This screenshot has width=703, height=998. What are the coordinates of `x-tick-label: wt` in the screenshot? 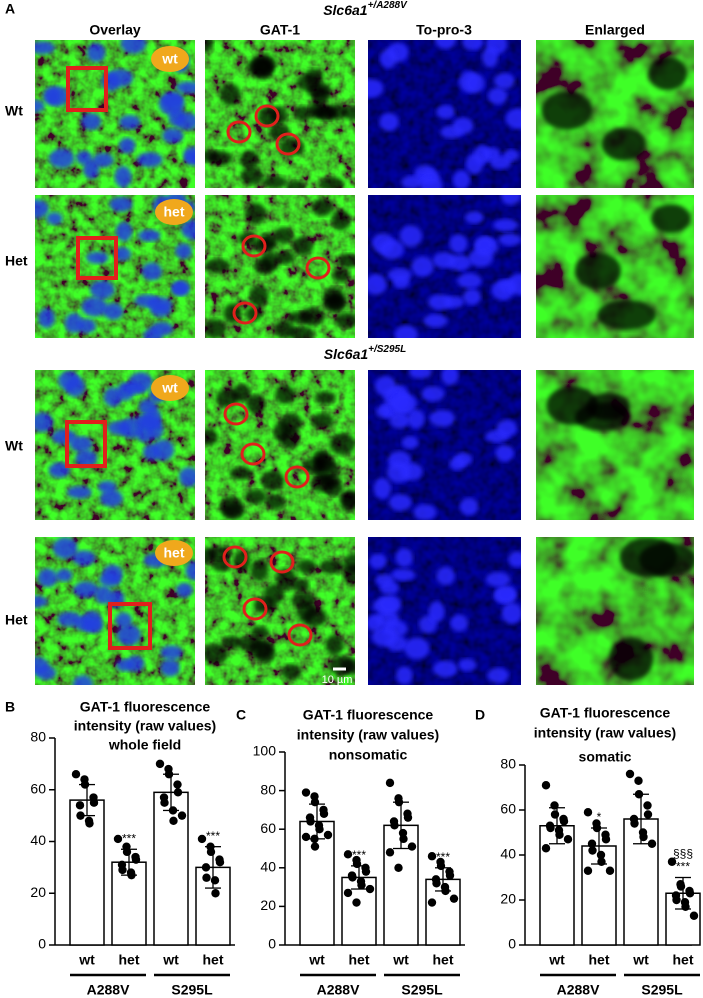 It's located at (556, 960).